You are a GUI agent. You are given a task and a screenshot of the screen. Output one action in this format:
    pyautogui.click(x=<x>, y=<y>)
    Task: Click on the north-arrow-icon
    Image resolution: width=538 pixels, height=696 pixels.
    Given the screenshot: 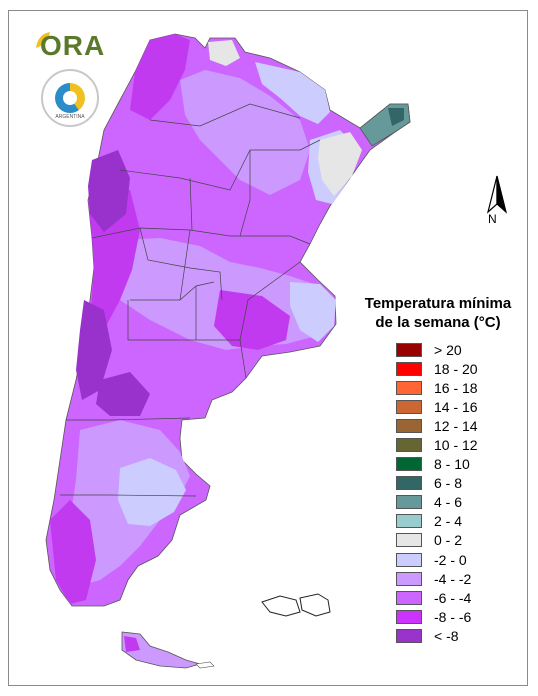 What is the action you would take?
    pyautogui.click(x=497, y=194)
    